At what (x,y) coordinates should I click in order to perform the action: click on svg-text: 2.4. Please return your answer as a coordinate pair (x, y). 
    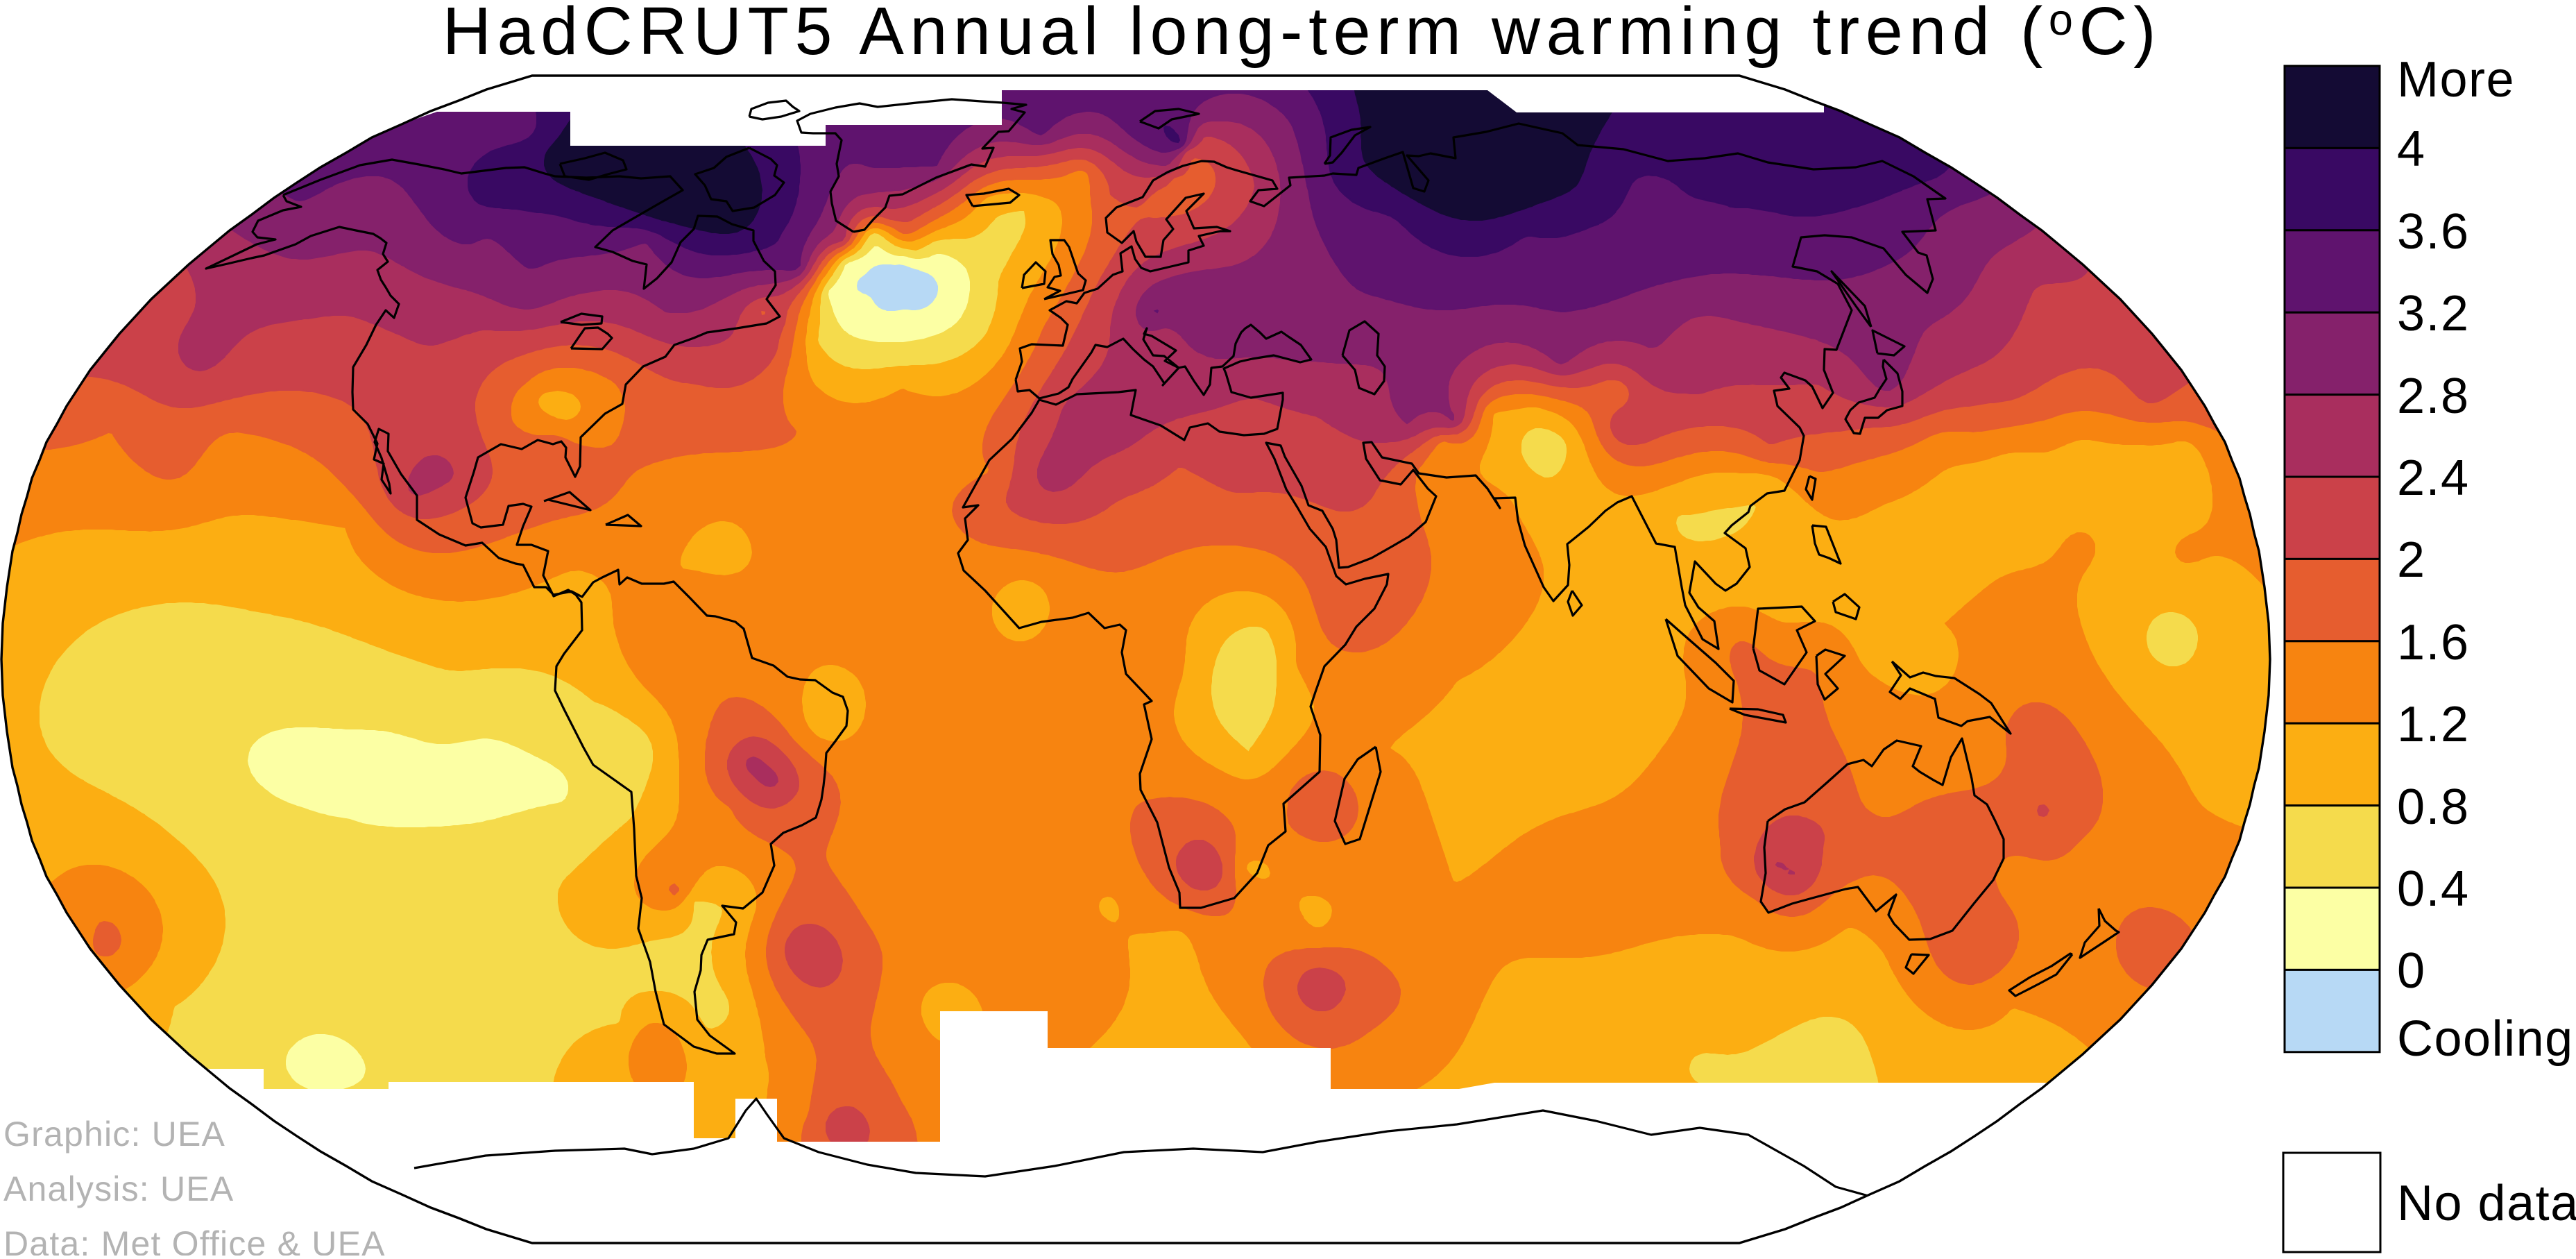
    Looking at the image, I should click on (2433, 478).